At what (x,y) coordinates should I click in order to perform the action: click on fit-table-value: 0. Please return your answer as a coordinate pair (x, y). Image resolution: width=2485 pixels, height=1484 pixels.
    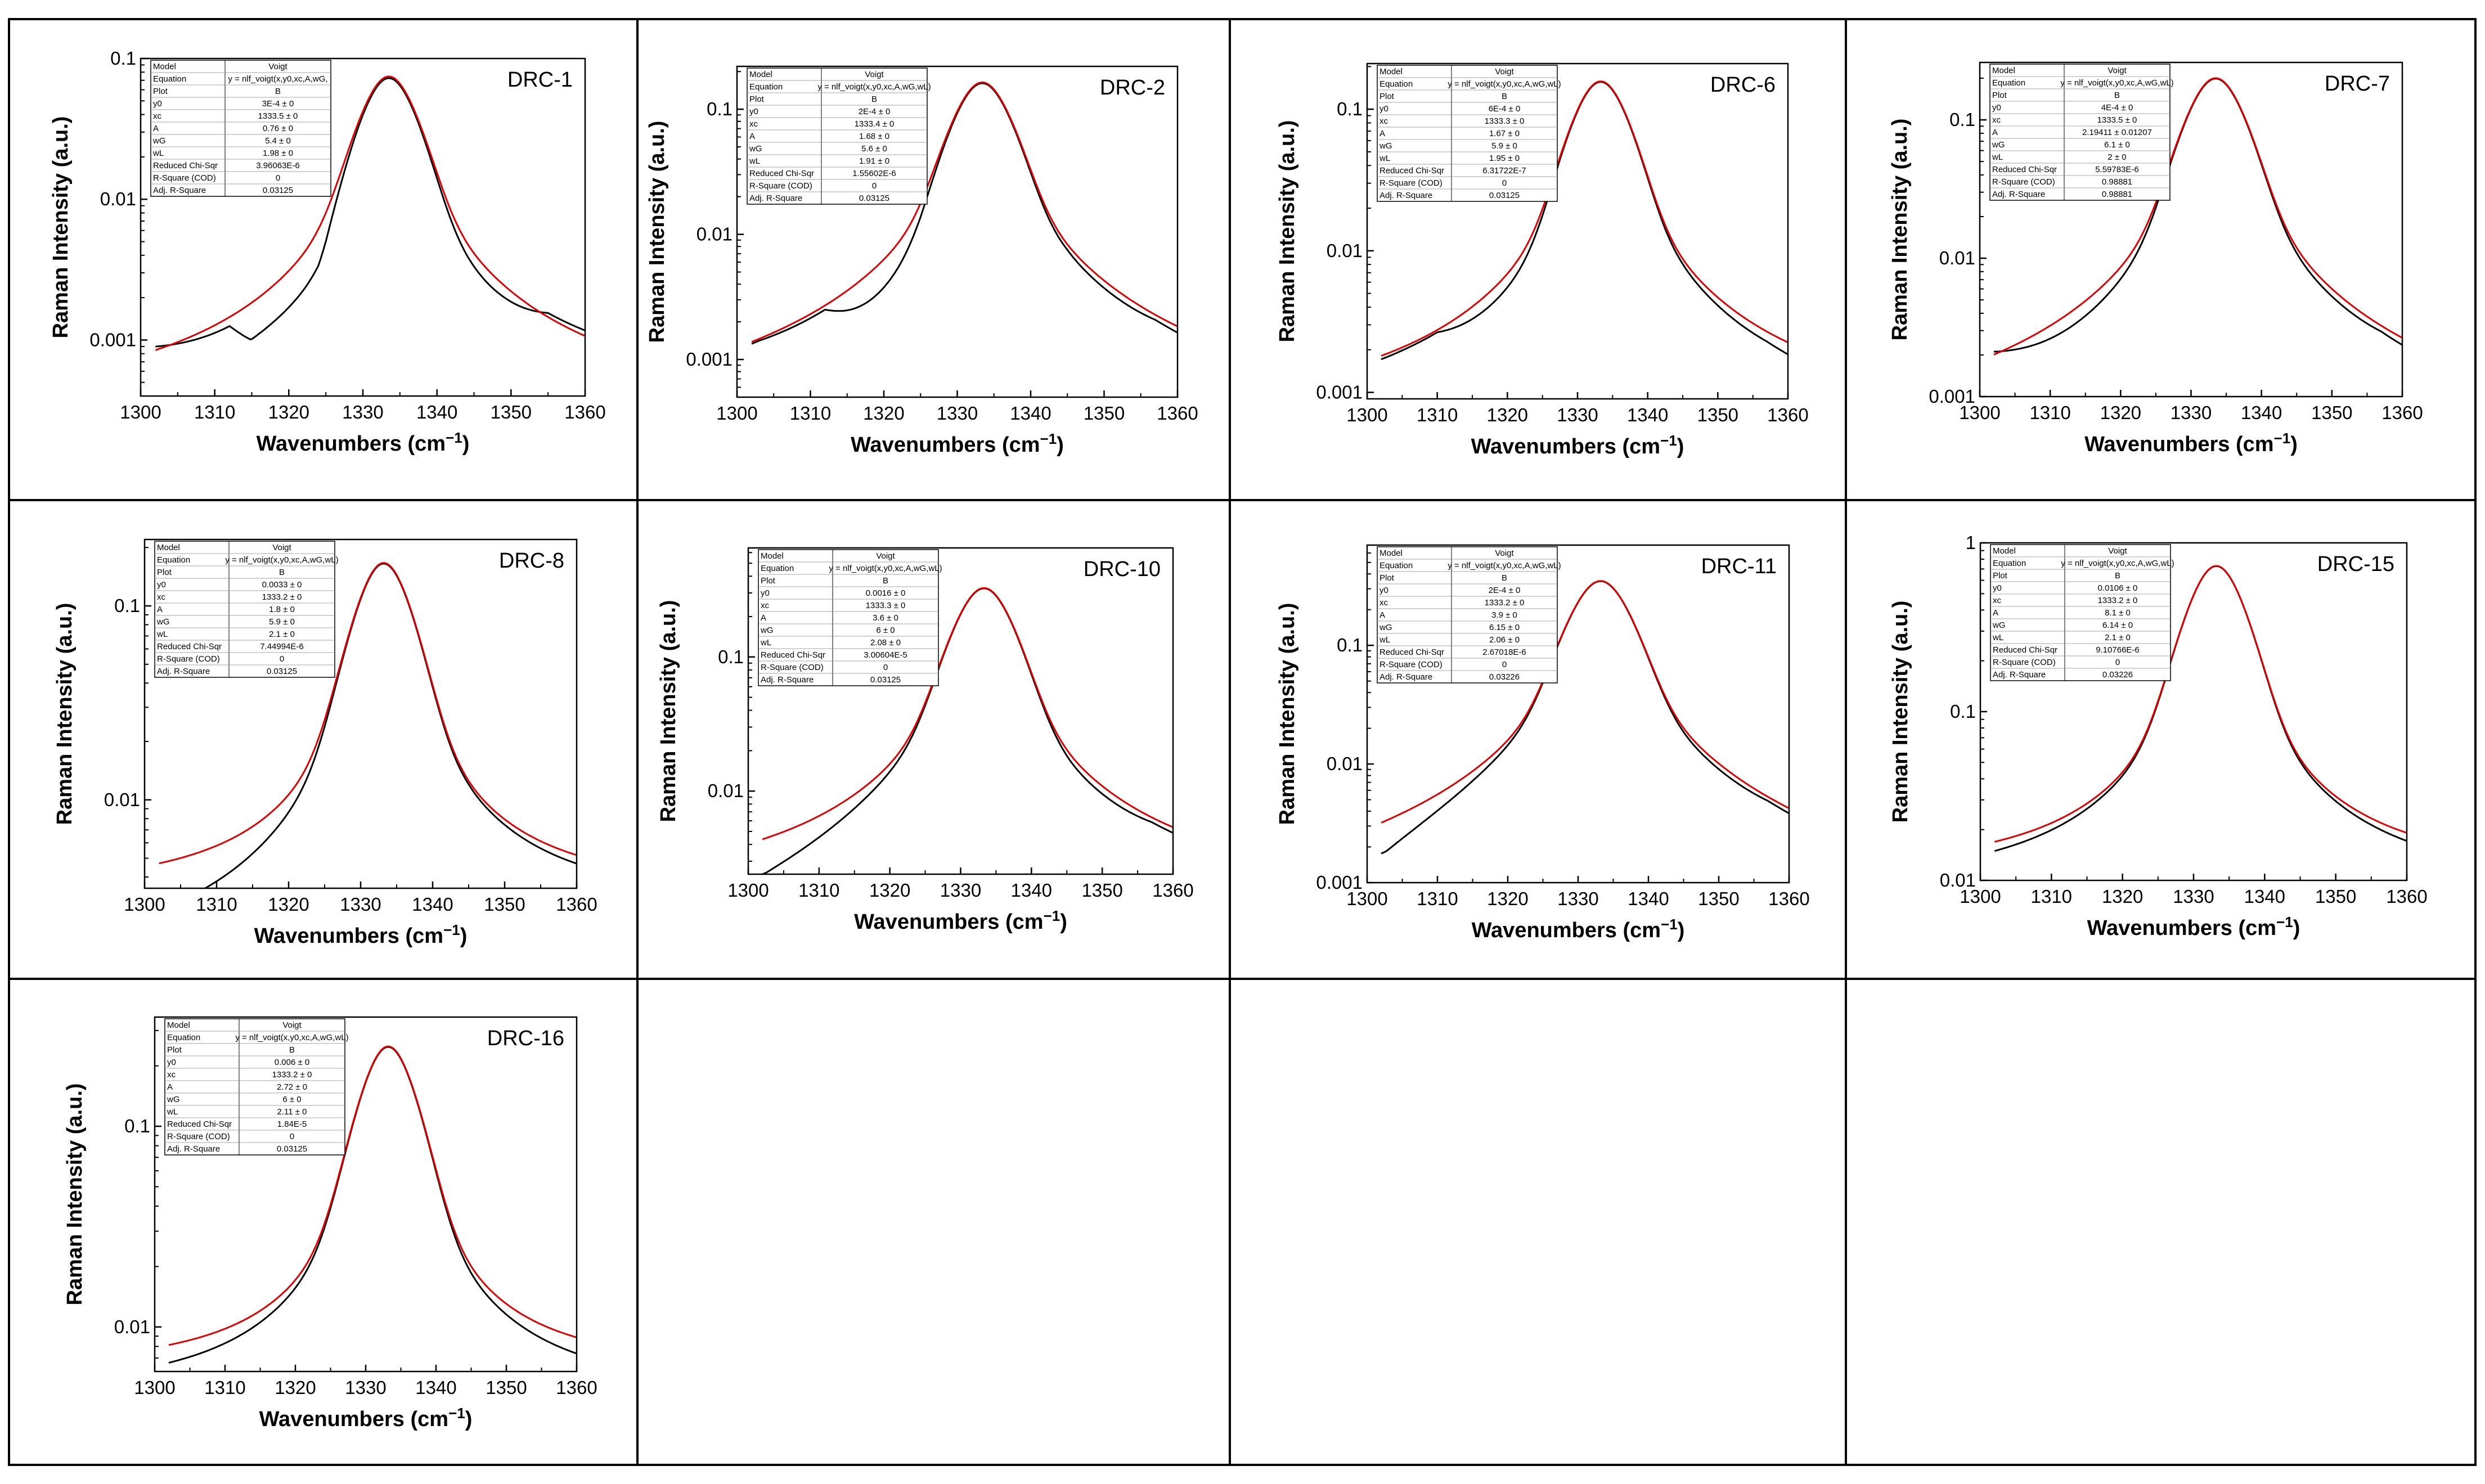
    Looking at the image, I should click on (1504, 664).